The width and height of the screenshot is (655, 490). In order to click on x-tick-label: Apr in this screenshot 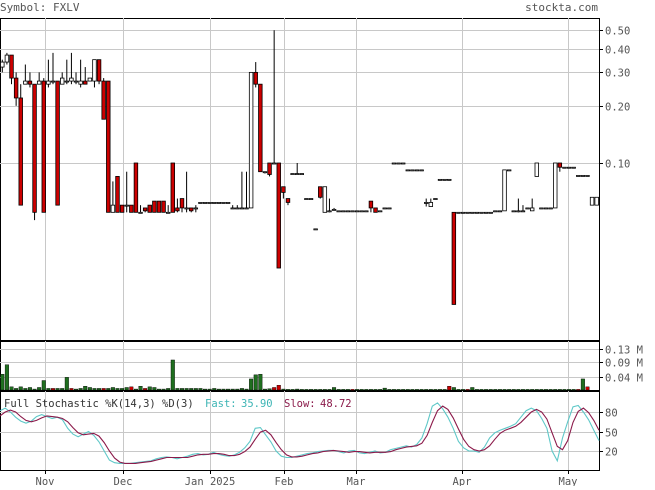, I will do `click(462, 481)`.